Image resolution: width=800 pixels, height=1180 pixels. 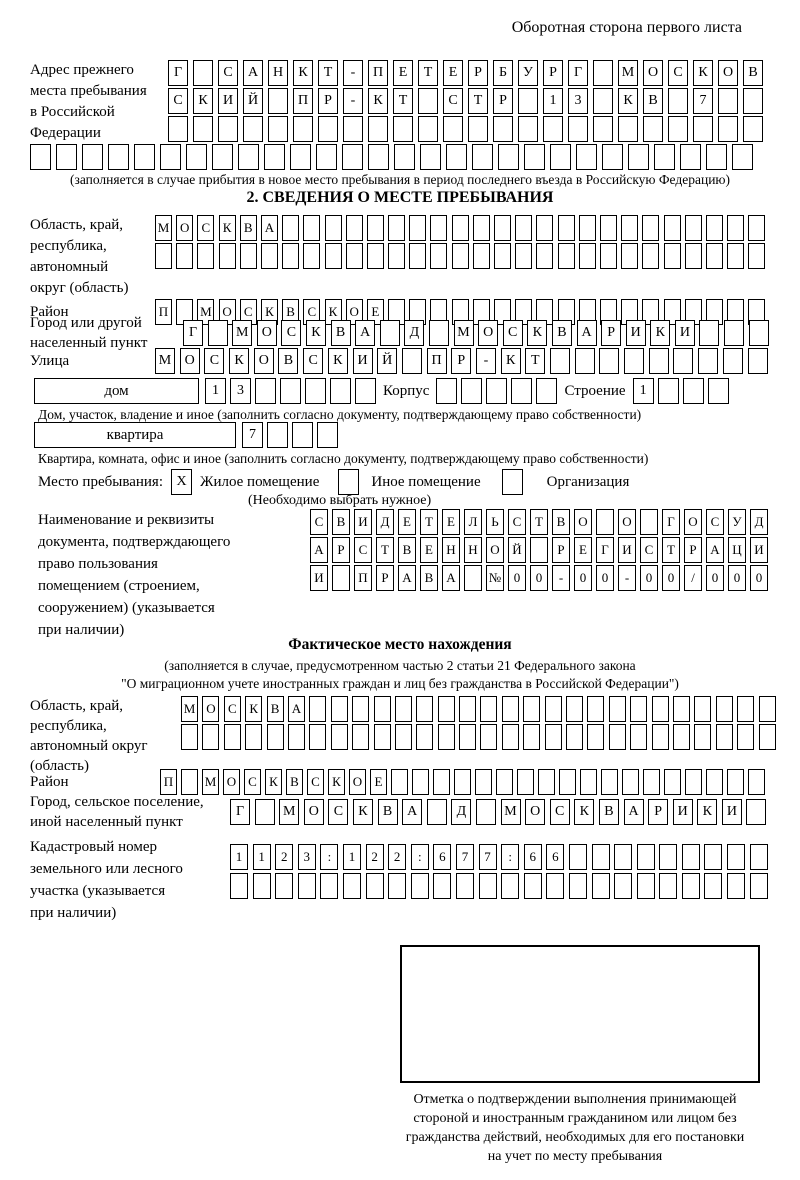 What do you see at coordinates (407, 578) in the screenshot?
I see `char-cell-filled: А` at bounding box center [407, 578].